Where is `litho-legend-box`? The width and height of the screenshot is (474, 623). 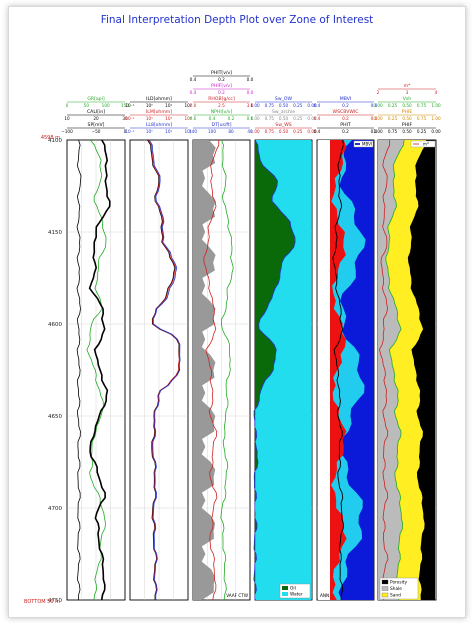
litho-legend-box is located at coordinates (399, 588).